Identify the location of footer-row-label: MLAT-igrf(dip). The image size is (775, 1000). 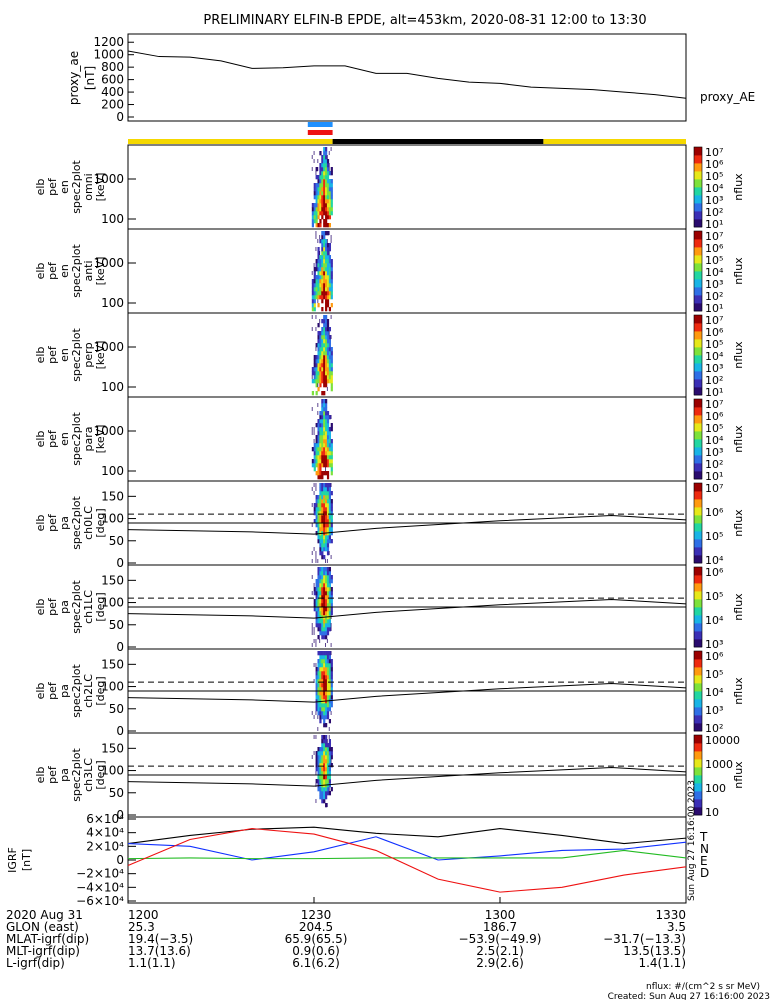
(47, 939).